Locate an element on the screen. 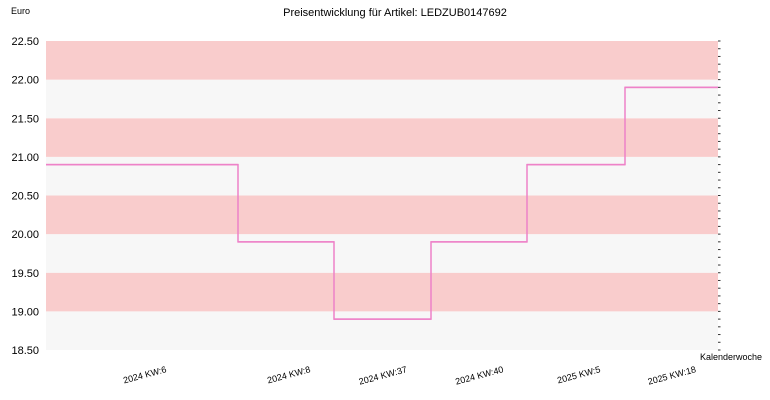 Image resolution: width=770 pixels, height=400 pixels. x-tick-label: 2025 KW:5 is located at coordinates (578, 374).